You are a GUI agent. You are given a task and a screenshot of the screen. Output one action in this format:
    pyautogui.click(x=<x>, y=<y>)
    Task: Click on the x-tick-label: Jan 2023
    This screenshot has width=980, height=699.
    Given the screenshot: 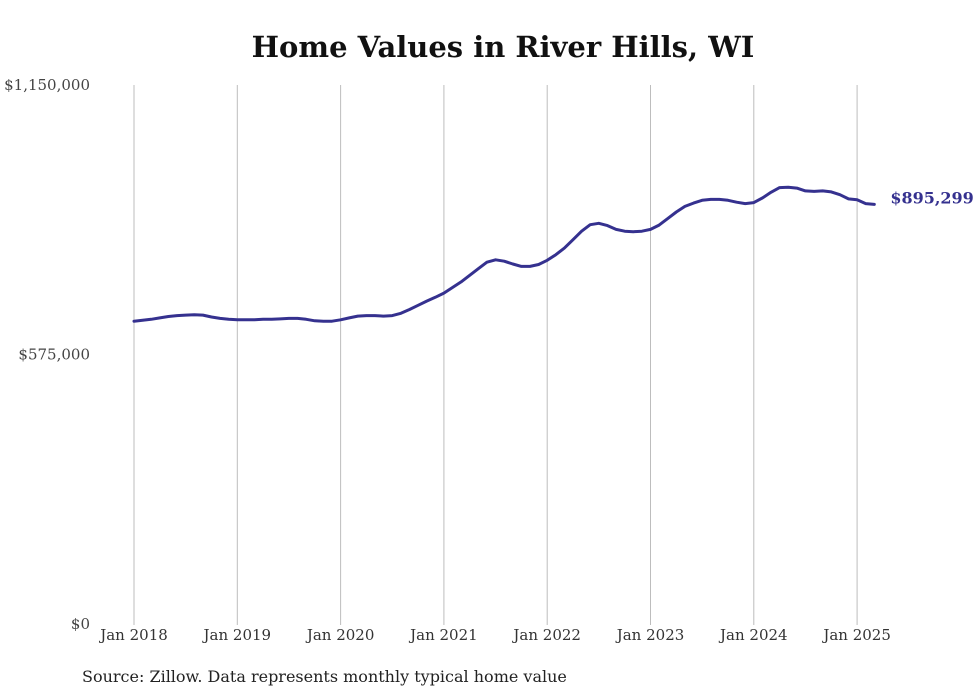 What is the action you would take?
    pyautogui.click(x=650, y=635)
    